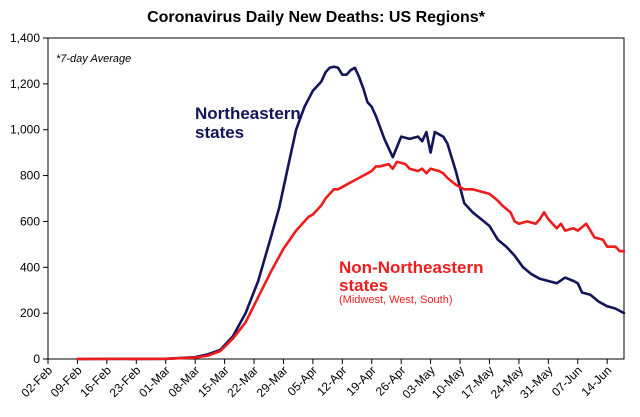 The image size is (640, 417). I want to click on x-tick-label: 16-Feb, so click(95, 381).